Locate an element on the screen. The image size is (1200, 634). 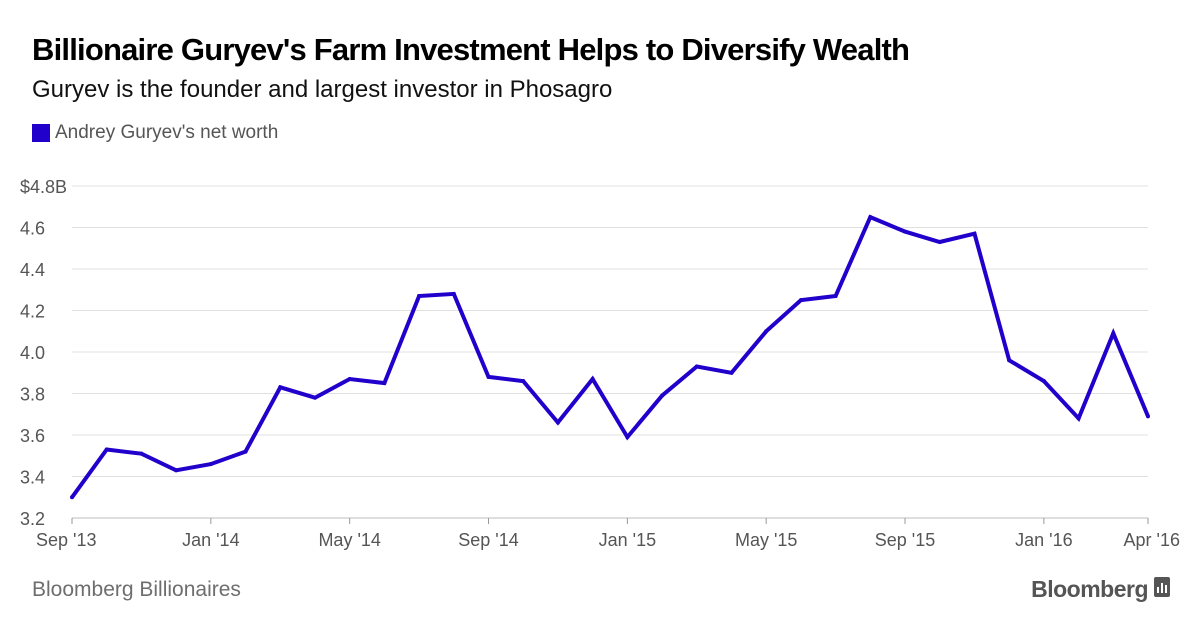
x-tick-label: Sep '15 is located at coordinates (905, 540).